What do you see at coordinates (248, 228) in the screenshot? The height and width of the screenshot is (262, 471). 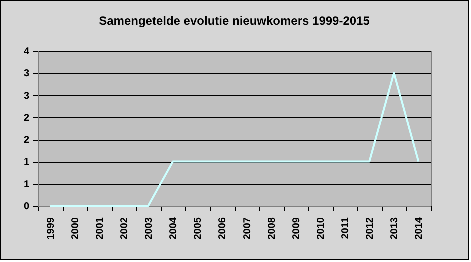 I see `x-tick-label: 2007` at bounding box center [248, 228].